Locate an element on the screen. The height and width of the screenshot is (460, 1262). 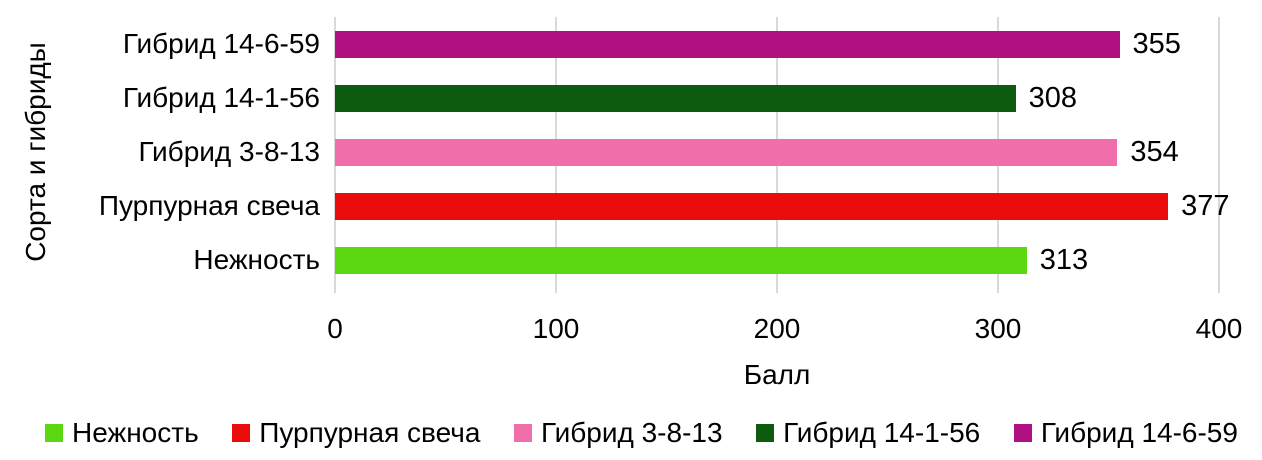
bar-row: Пурпурная свеча 377 is located at coordinates (631, 206).